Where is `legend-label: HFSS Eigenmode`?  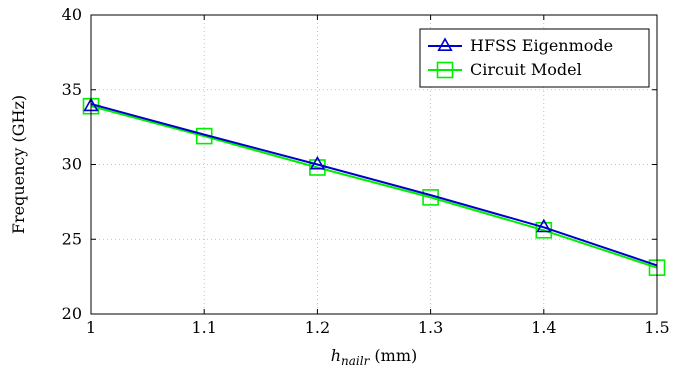
legend-label: HFSS Eigenmode is located at coordinates (541, 45).